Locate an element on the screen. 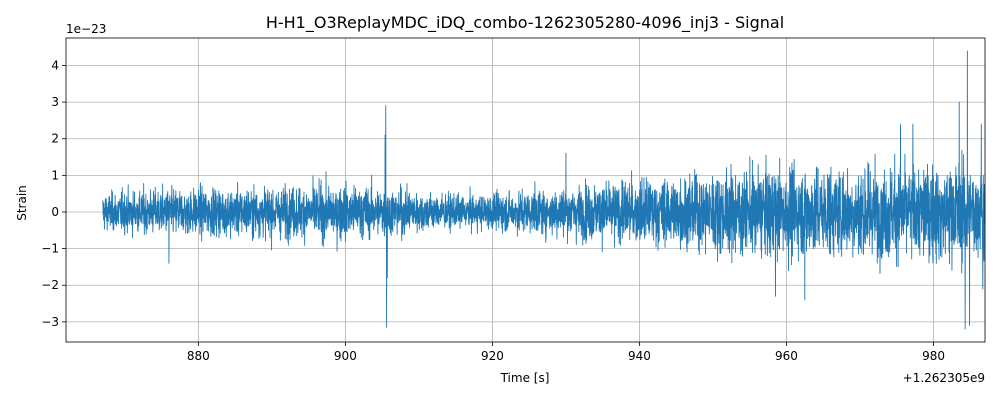 This screenshot has height=400, width=1000. x-tick-label: 920 is located at coordinates (492, 356).